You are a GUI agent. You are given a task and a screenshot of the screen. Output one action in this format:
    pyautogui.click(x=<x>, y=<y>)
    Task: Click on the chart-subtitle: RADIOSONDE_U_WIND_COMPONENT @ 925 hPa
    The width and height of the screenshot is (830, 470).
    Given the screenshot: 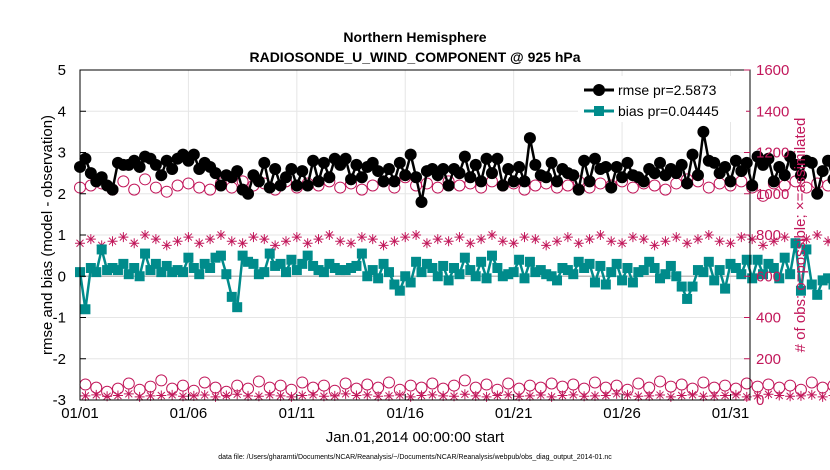 What is the action you would take?
    pyautogui.click(x=414, y=57)
    